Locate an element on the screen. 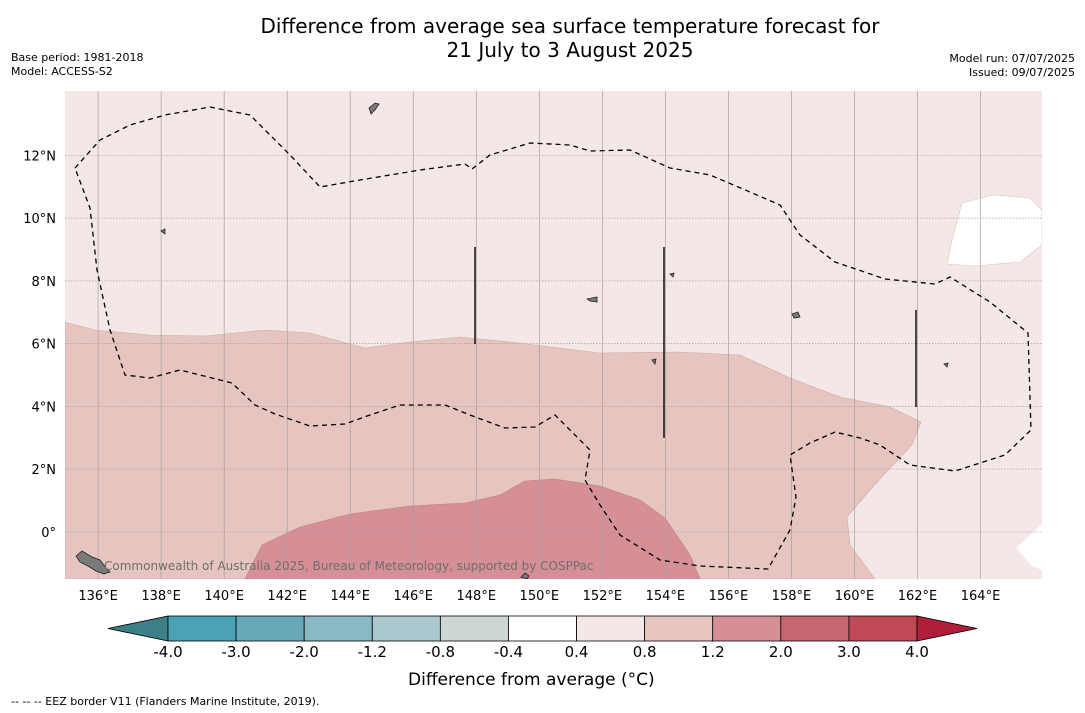 The image size is (1085, 713). colorbar-tick-label: -1.2 is located at coordinates (372, 652).